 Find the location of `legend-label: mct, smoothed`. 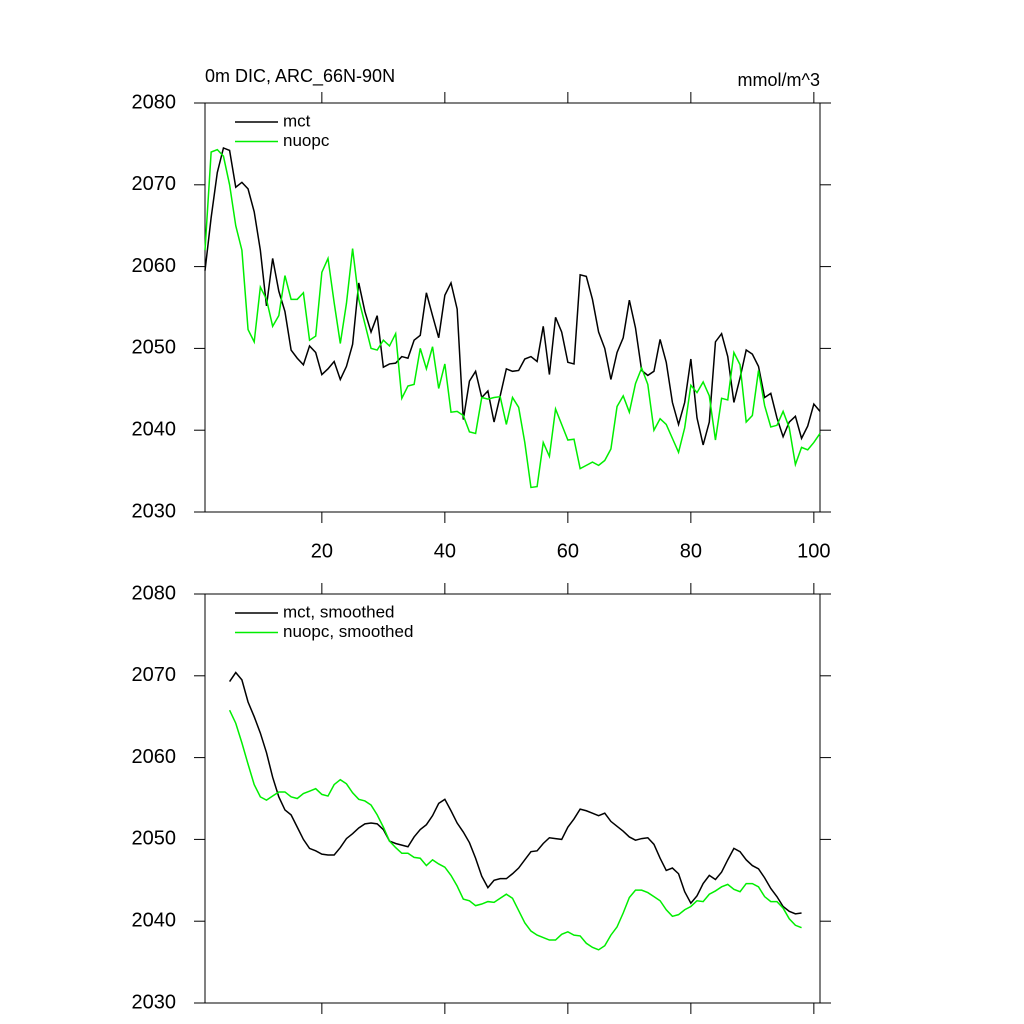

legend-label: mct, smoothed is located at coordinates (339, 611).